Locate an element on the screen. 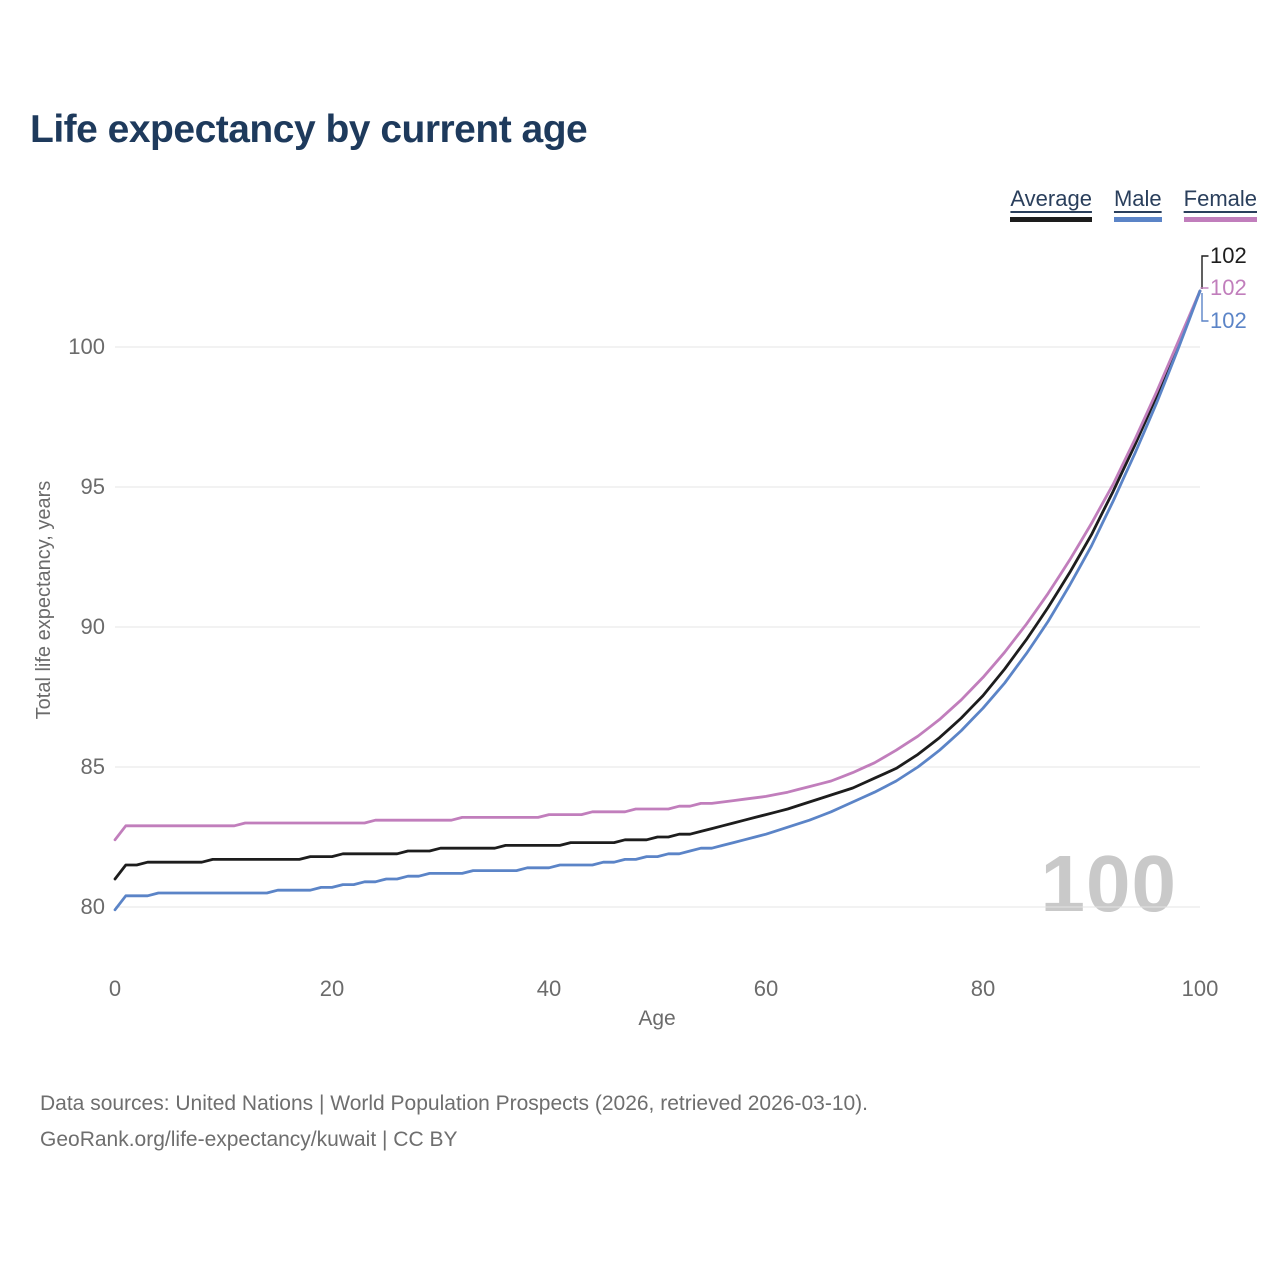 The width and height of the screenshot is (1280, 1280). legend-swatch-male is located at coordinates (1137, 219).